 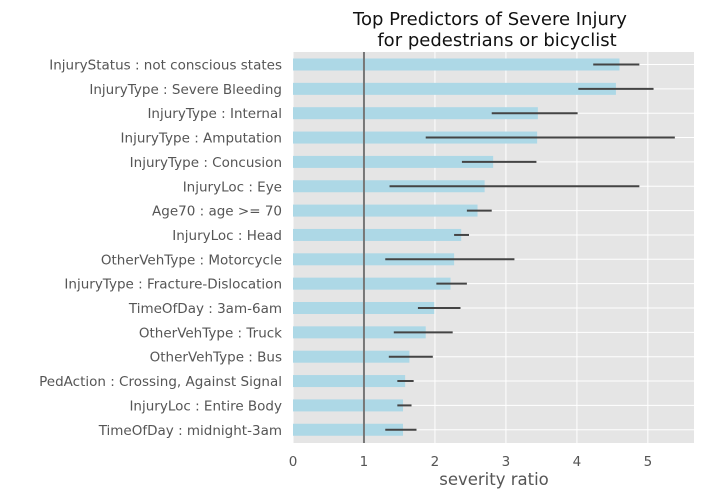 What do you see at coordinates (293, 462) in the screenshot?
I see `x-tick-label: 0` at bounding box center [293, 462].